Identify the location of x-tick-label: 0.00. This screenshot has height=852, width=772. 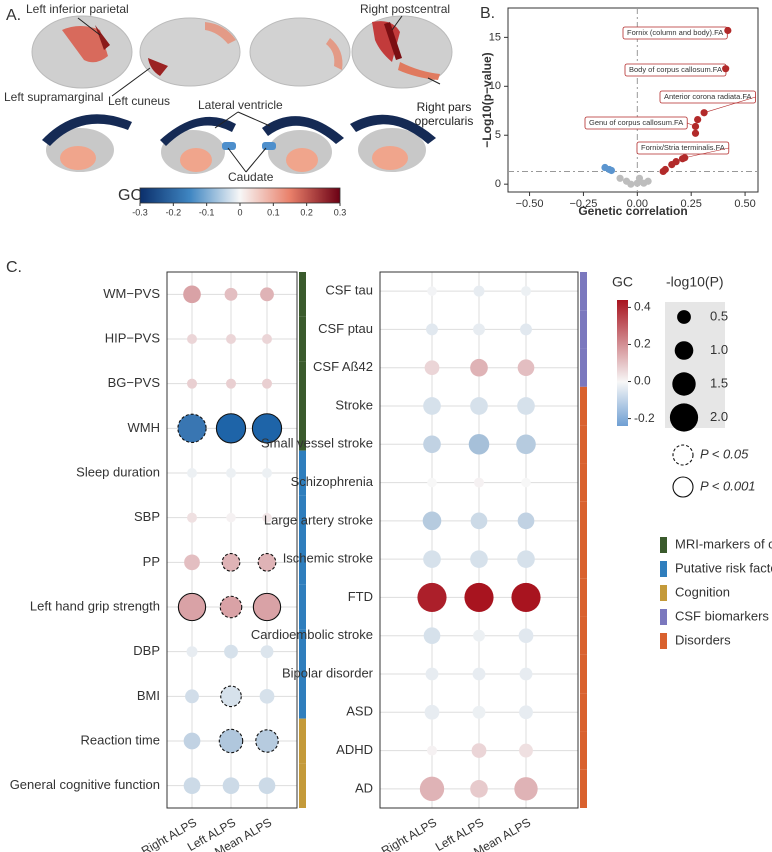
(637, 204).